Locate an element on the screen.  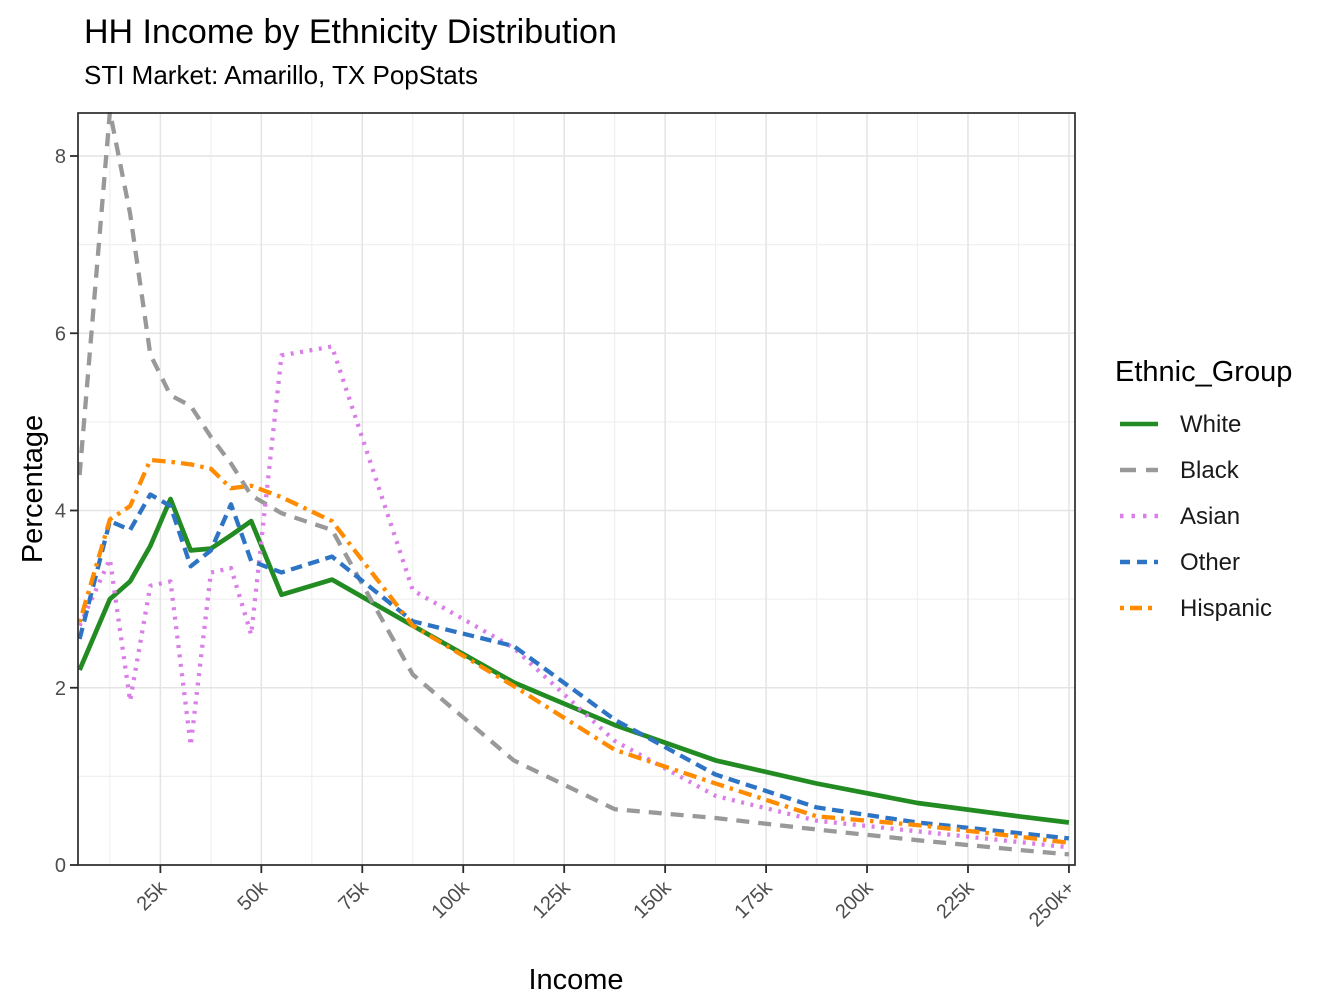
y-tick-label: 0 is located at coordinates (60, 866).